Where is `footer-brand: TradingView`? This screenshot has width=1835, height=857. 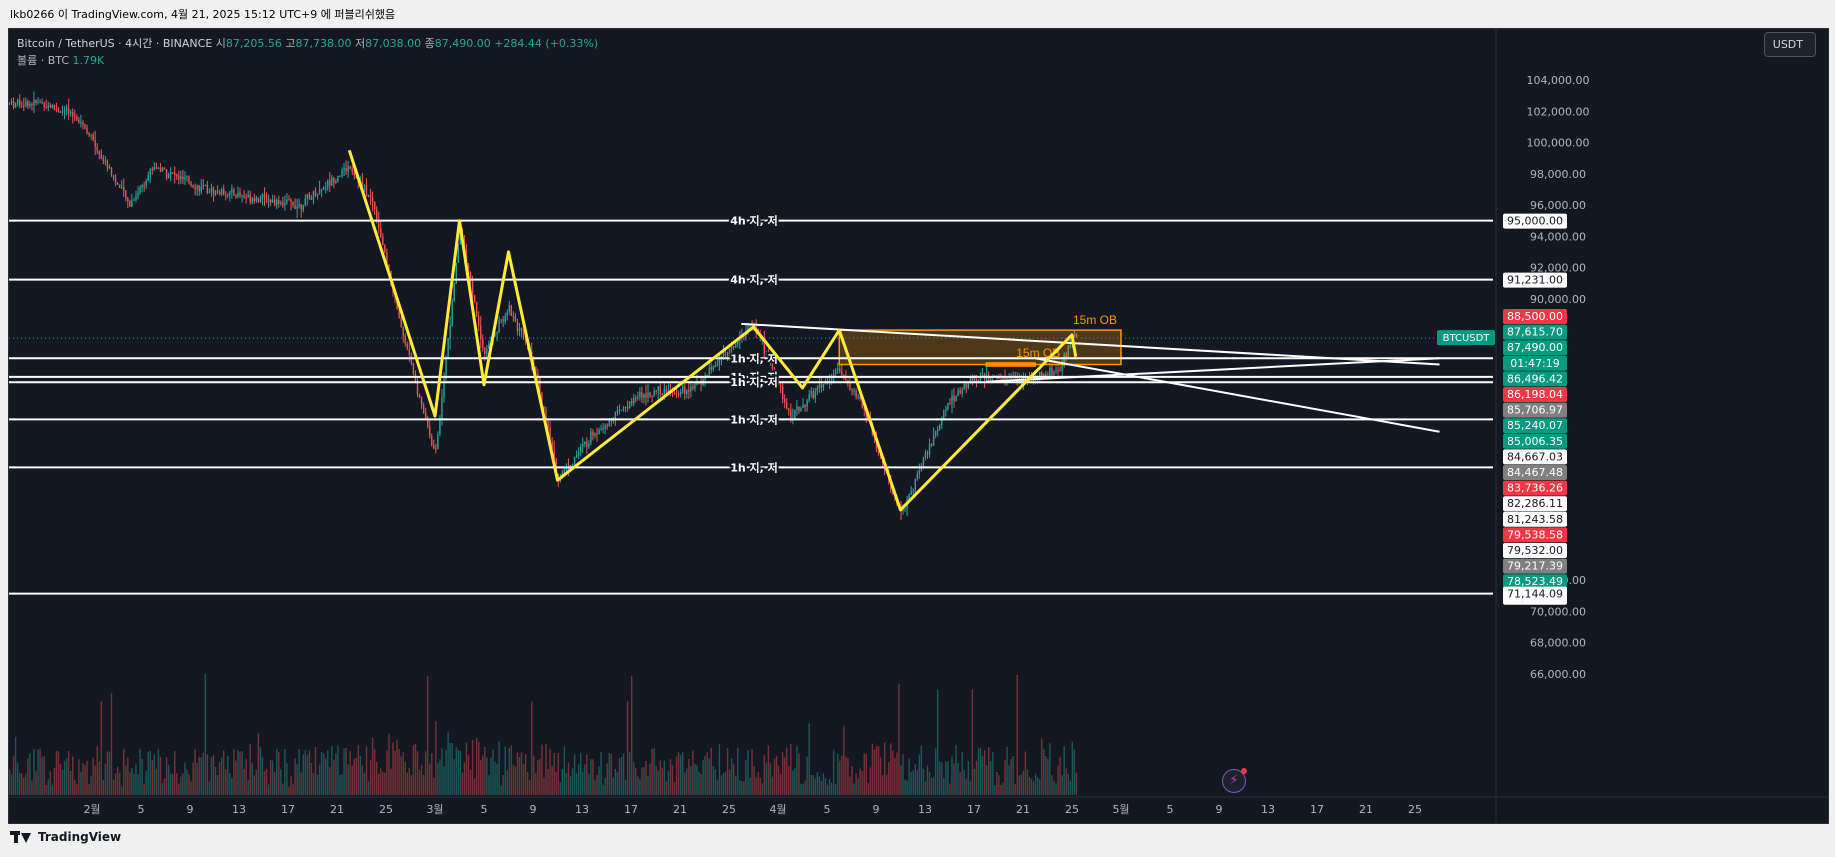 footer-brand: TradingView is located at coordinates (65, 837).